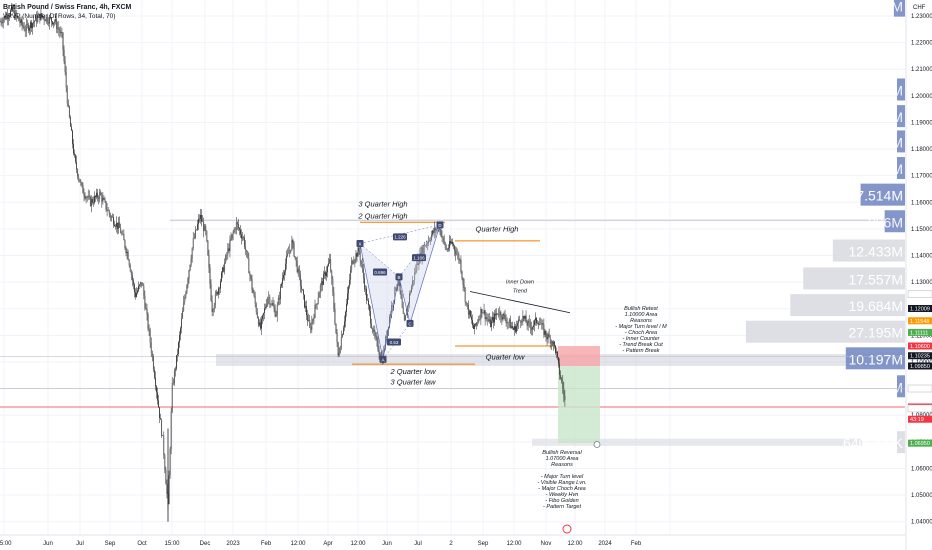 The width and height of the screenshot is (932, 550). I want to click on time-tick-label: Sep, so click(483, 544).